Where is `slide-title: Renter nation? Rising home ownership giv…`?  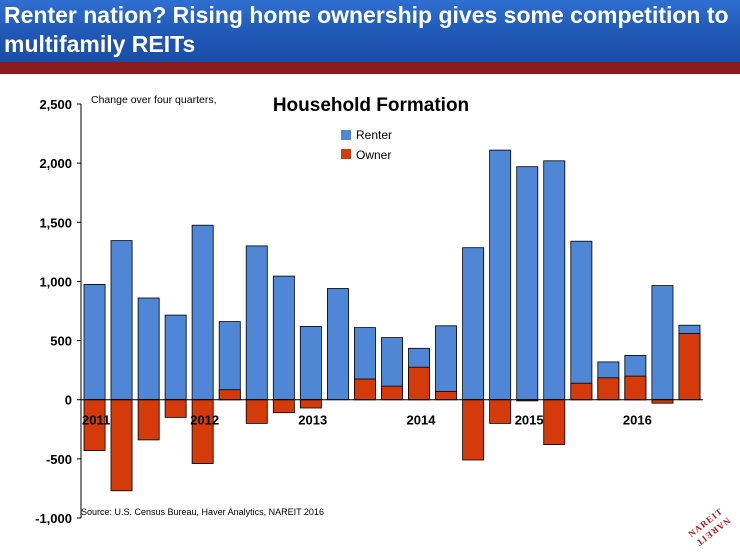 slide-title: Renter nation? Rising home ownership giv… is located at coordinates (366, 29).